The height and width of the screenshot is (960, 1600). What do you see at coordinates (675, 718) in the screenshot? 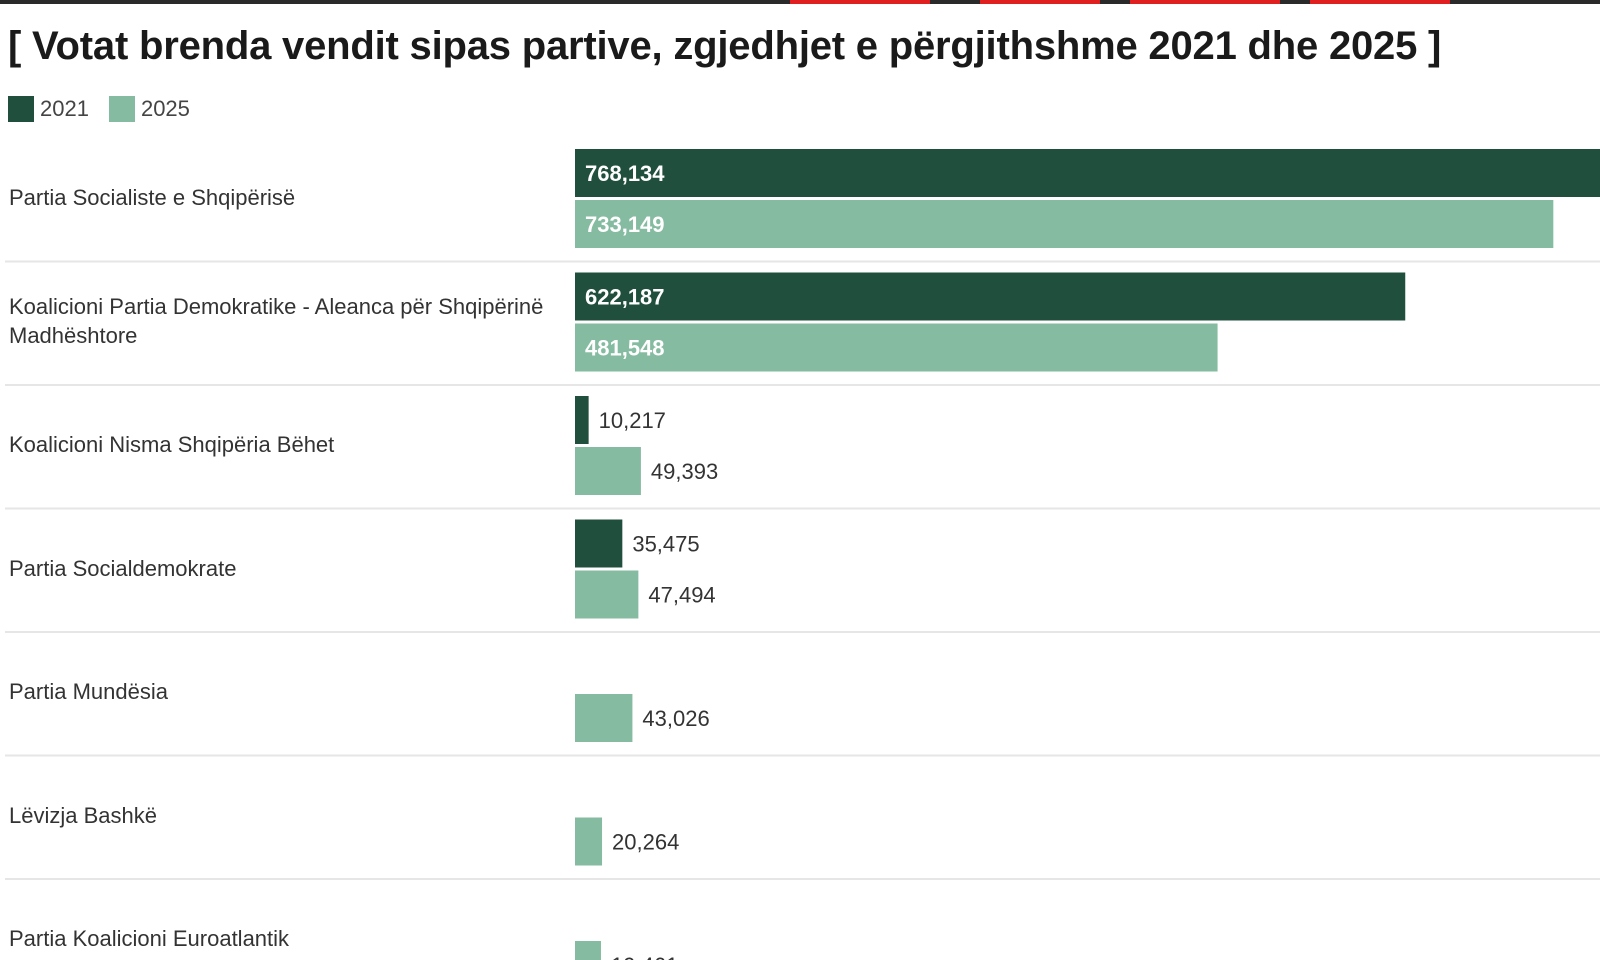
I see `data-label-2025: 43,026` at bounding box center [675, 718].